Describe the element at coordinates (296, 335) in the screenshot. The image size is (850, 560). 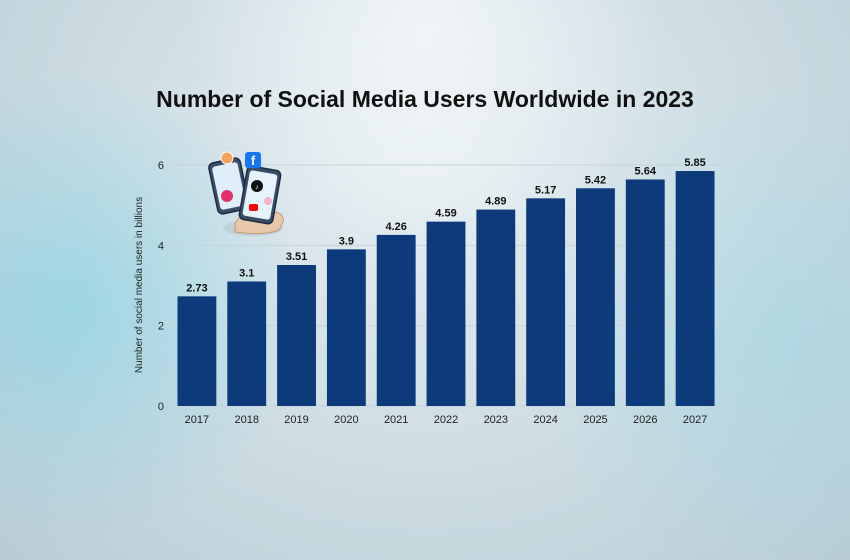
I see `bar-2019` at that location.